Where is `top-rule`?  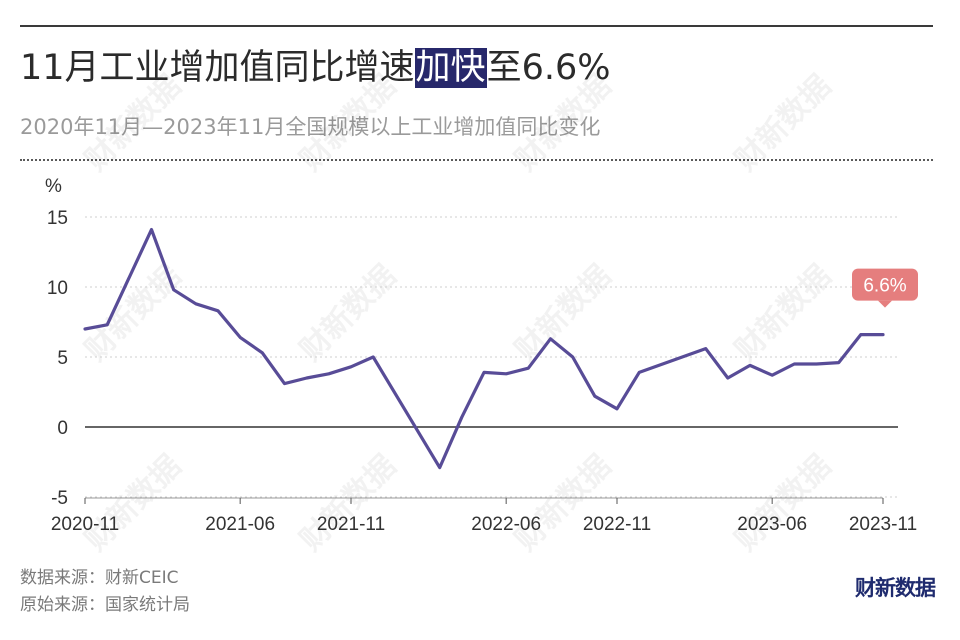 top-rule is located at coordinates (476, 26).